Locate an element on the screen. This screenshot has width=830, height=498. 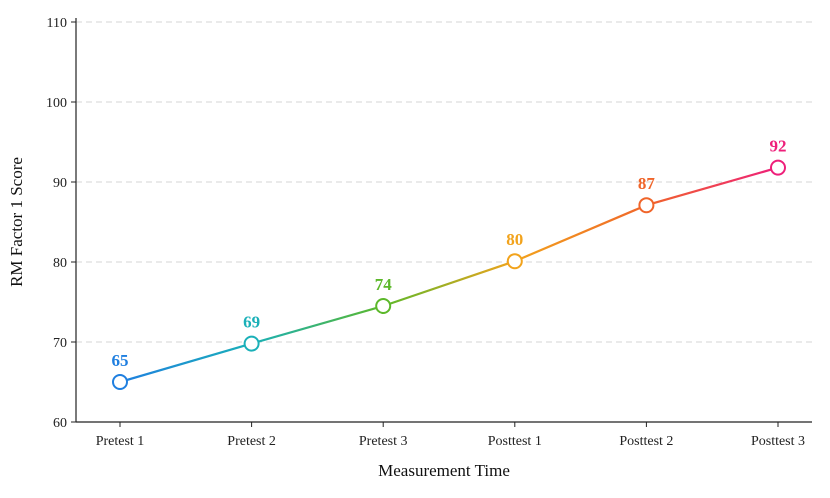
y-tick-label: 80 is located at coordinates (60, 263).